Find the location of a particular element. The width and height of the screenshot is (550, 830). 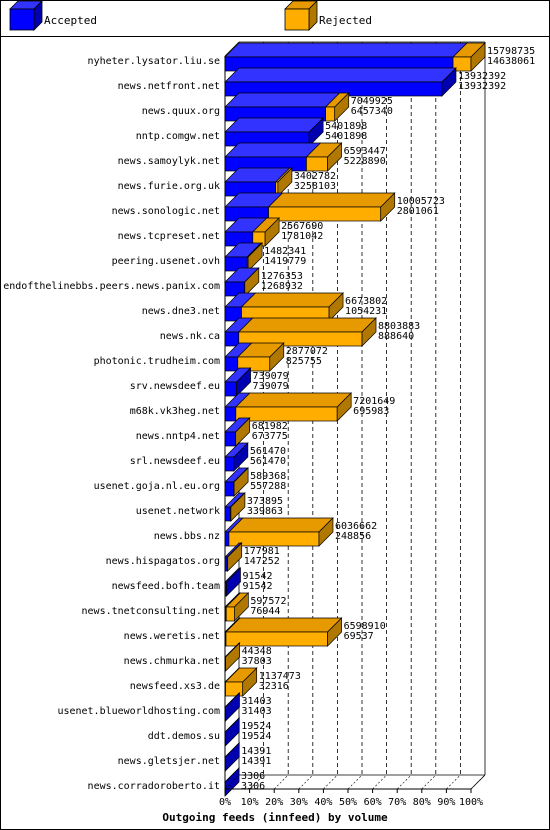

category-label: usenet.blueworldhosting.com is located at coordinates (138, 711).